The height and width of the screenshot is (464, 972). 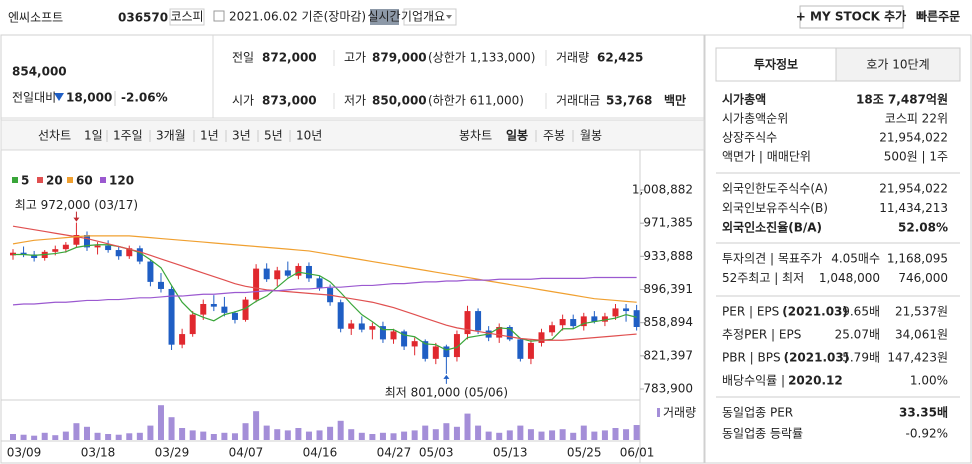 What do you see at coordinates (554, 136) in the screenshot?
I see `candle-tab: 주봉` at bounding box center [554, 136].